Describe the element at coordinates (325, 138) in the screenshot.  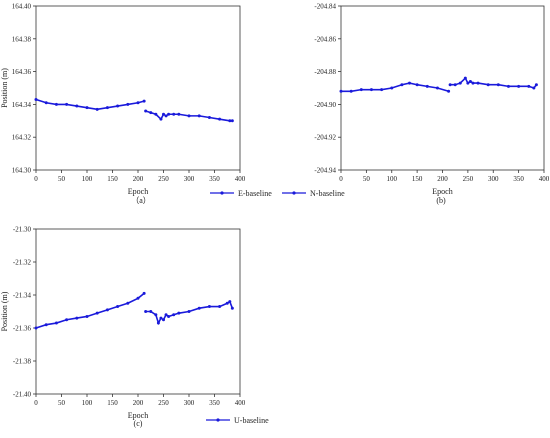
I see `y-tick-label: -204.92` at that location.